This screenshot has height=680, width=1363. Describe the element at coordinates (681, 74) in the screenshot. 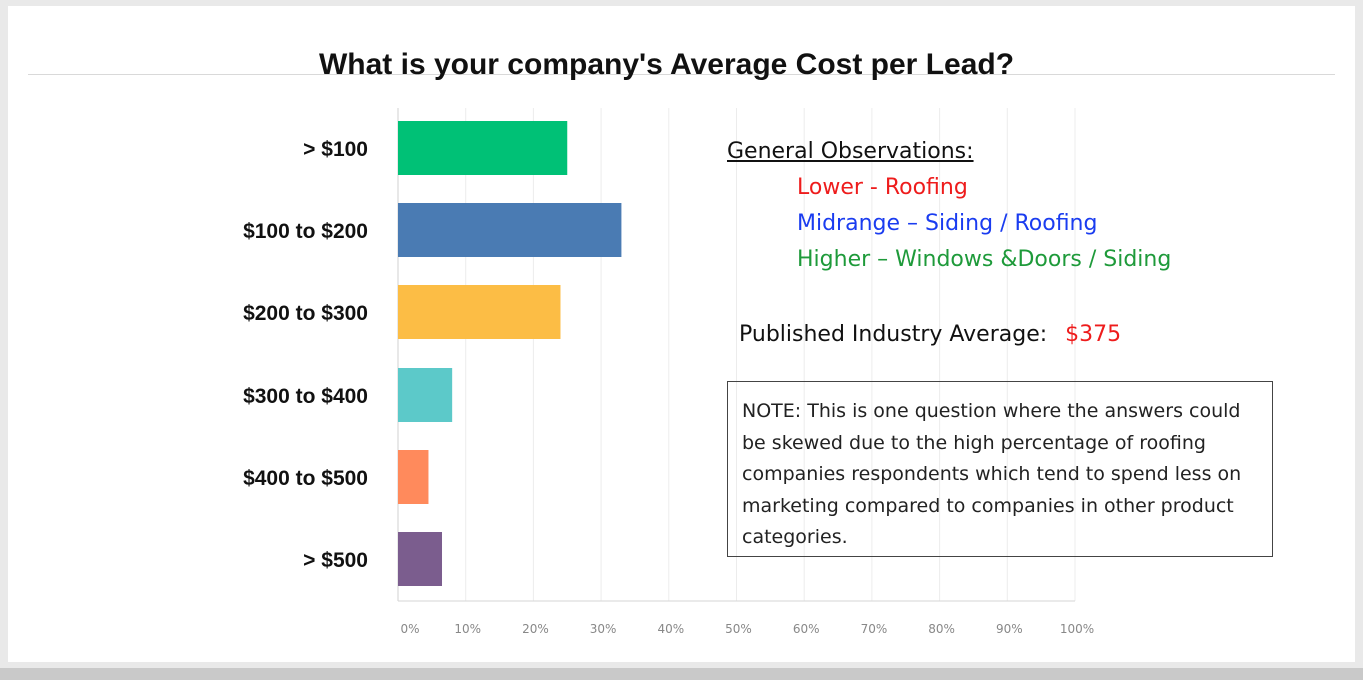

I see `title-divider` at that location.